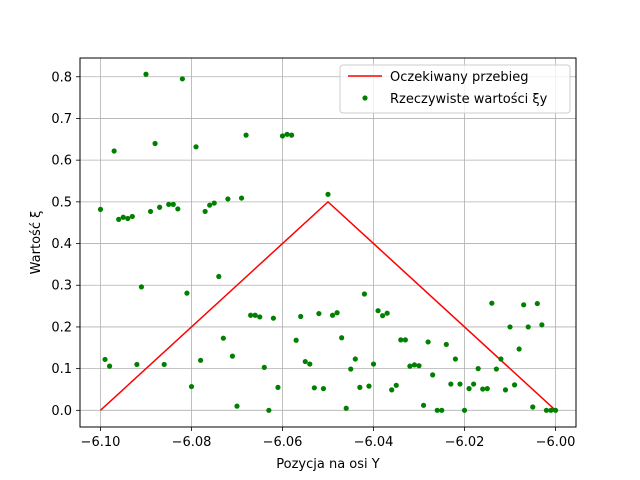 The height and width of the screenshot is (480, 640). Describe the element at coordinates (61, 244) in the screenshot. I see `y-tick-label: 0.4` at that location.